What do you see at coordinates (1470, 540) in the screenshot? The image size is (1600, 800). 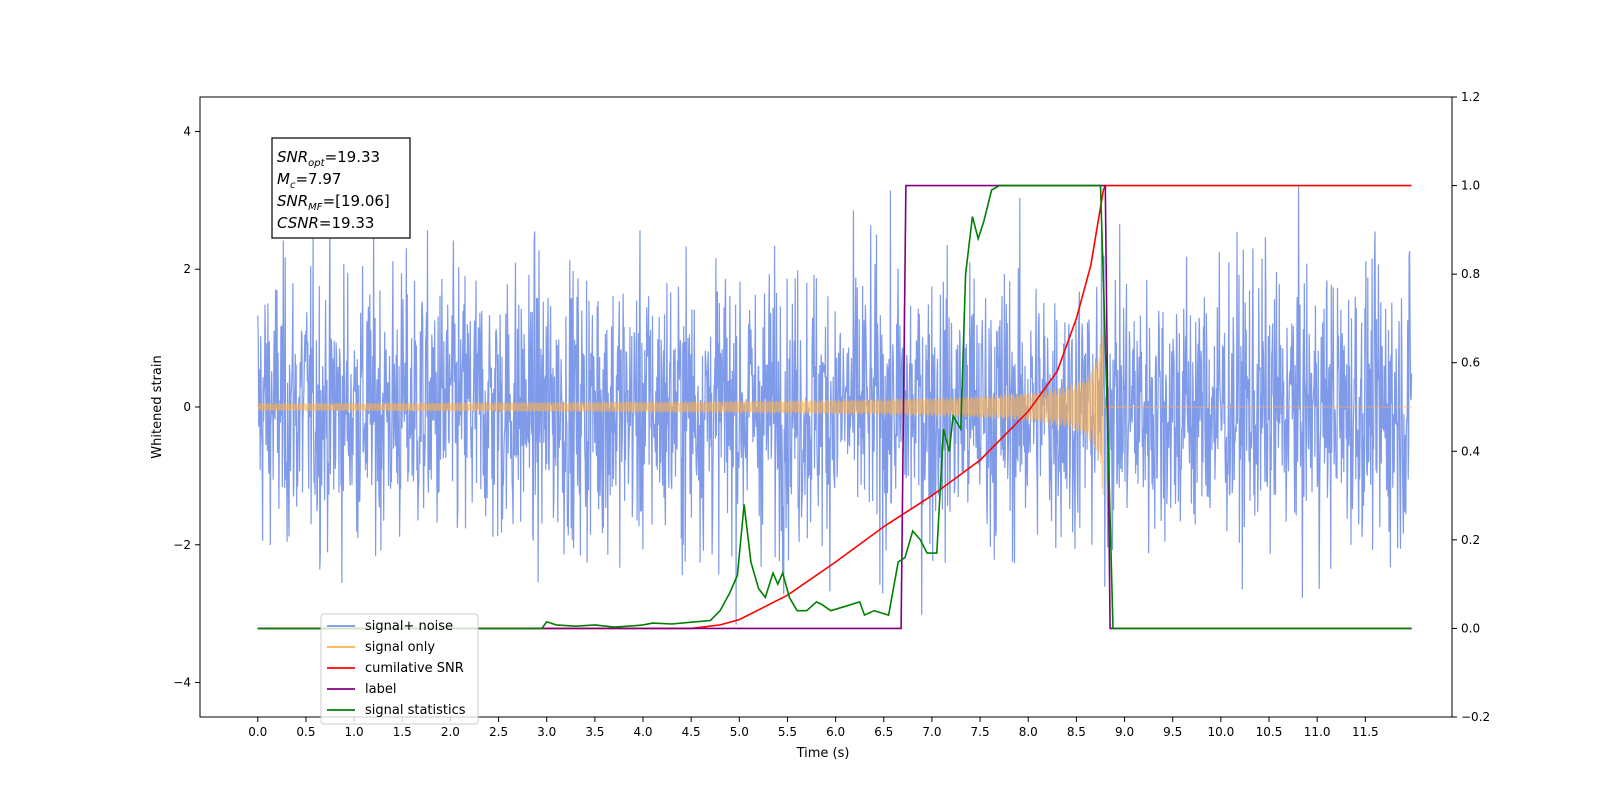 I see `y2-tick-label: 0.2` at bounding box center [1470, 540].